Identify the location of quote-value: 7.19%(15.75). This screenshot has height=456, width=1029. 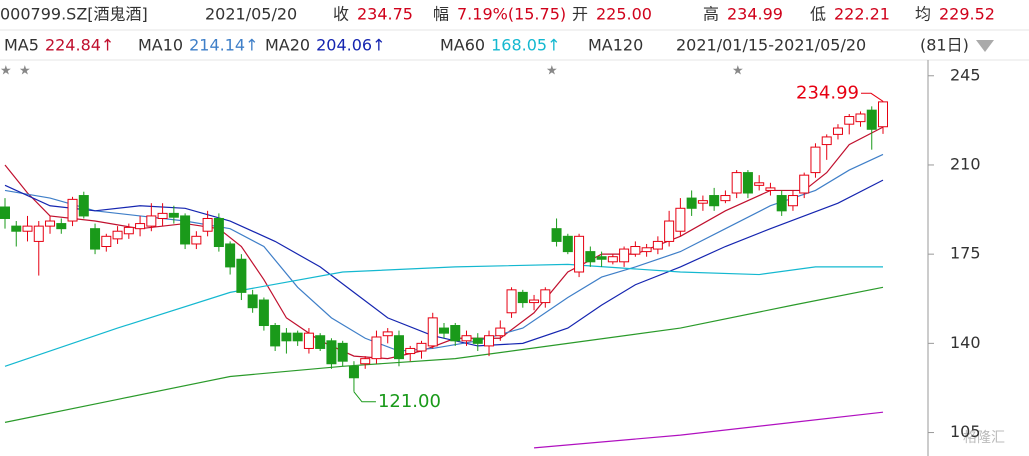
(511, 14).